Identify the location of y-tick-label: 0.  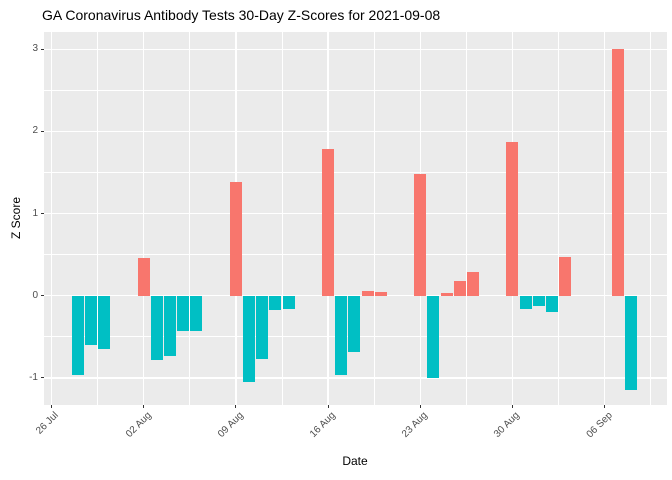
(35, 295).